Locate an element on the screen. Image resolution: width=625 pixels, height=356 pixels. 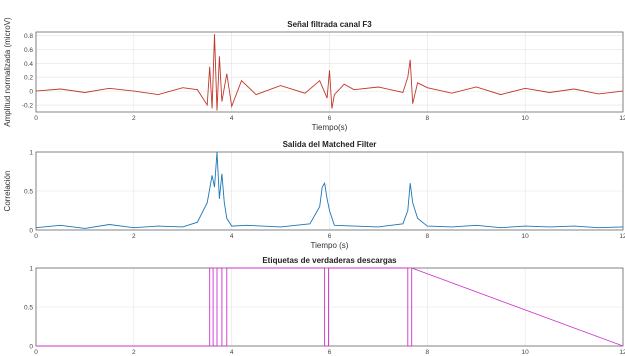
y-axis-label: Correlación is located at coordinates (7, 191).